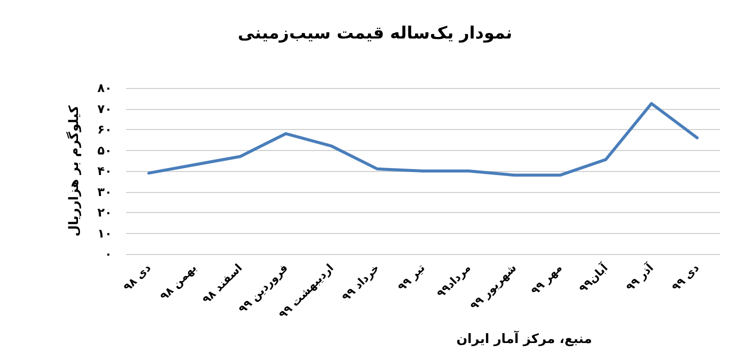  I want to click on x-tick-label: دی ۹۹, so click(685, 277).